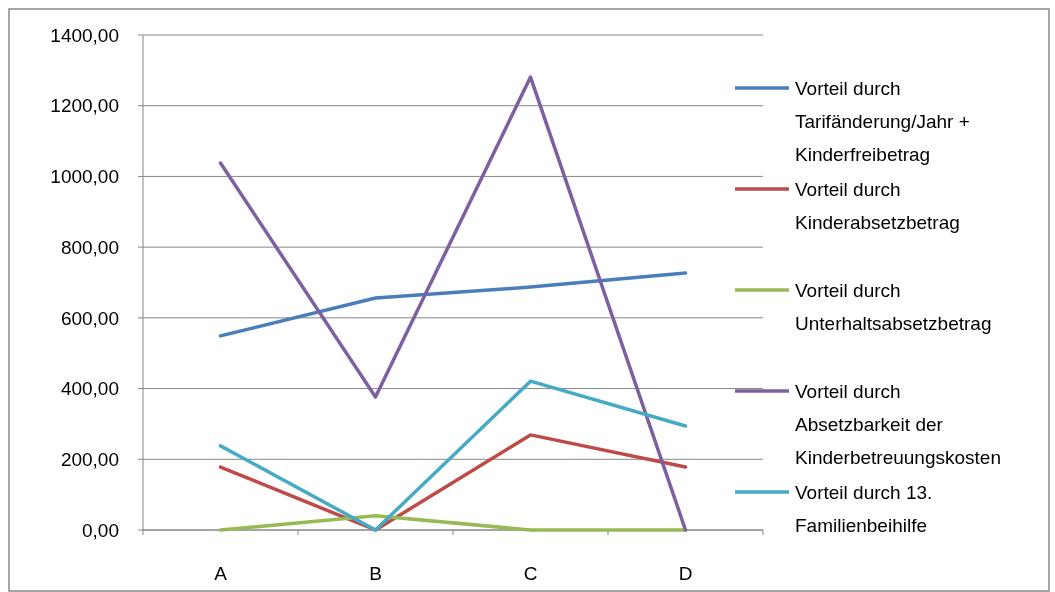 The height and width of the screenshot is (592, 1055). Describe the element at coordinates (375, 573) in the screenshot. I see `x-tick-label: B` at that location.